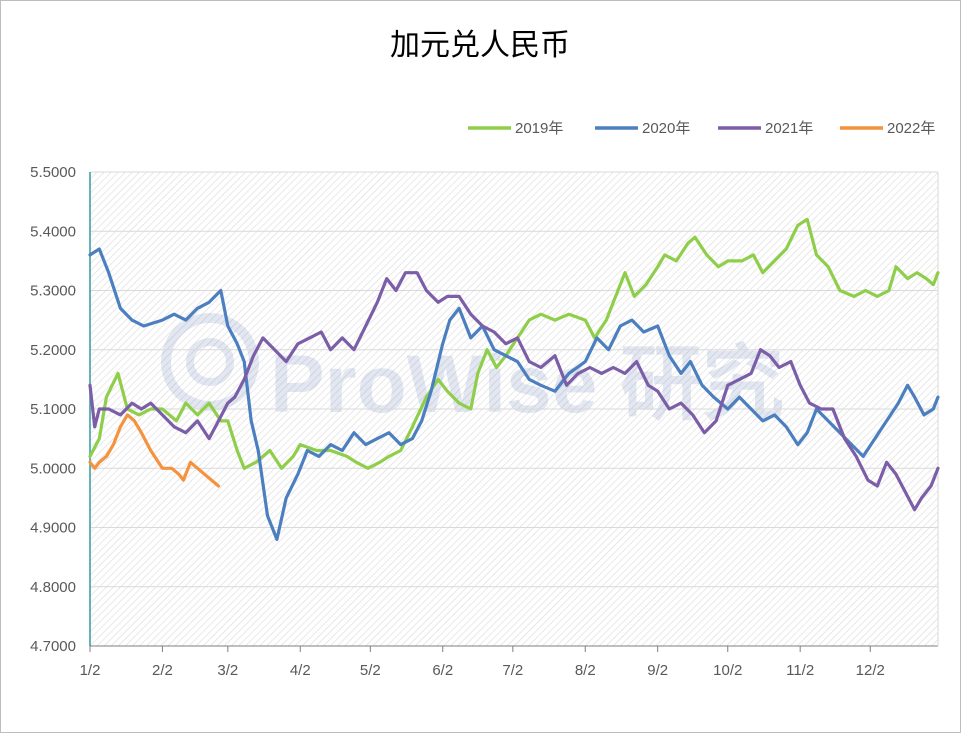  Describe the element at coordinates (527, 384) in the screenshot. I see `watermark-text: ProWise 研究` at that location.